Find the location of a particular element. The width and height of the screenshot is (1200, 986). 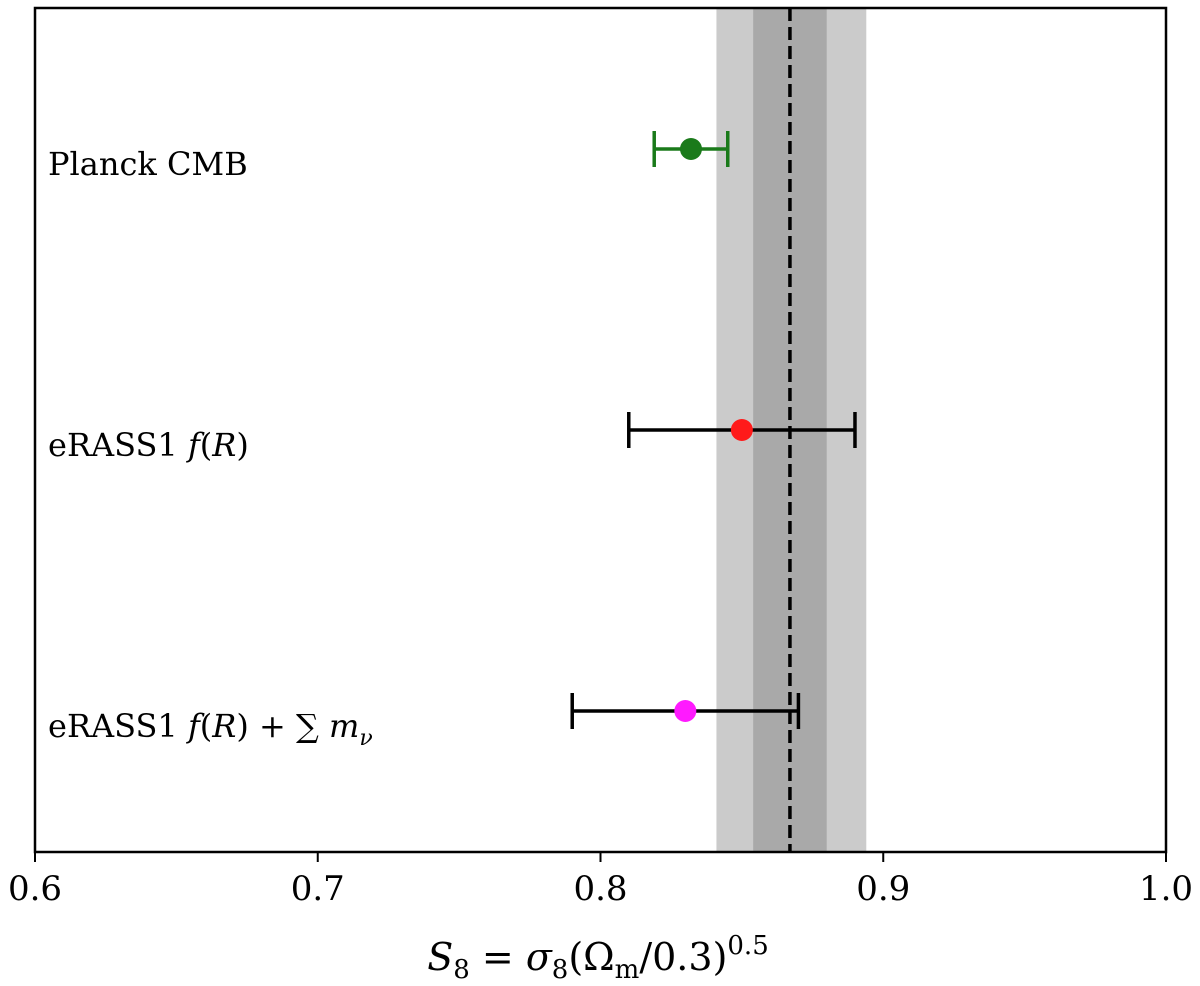

row-label: eRASS1 f(R) is located at coordinates (148, 445).